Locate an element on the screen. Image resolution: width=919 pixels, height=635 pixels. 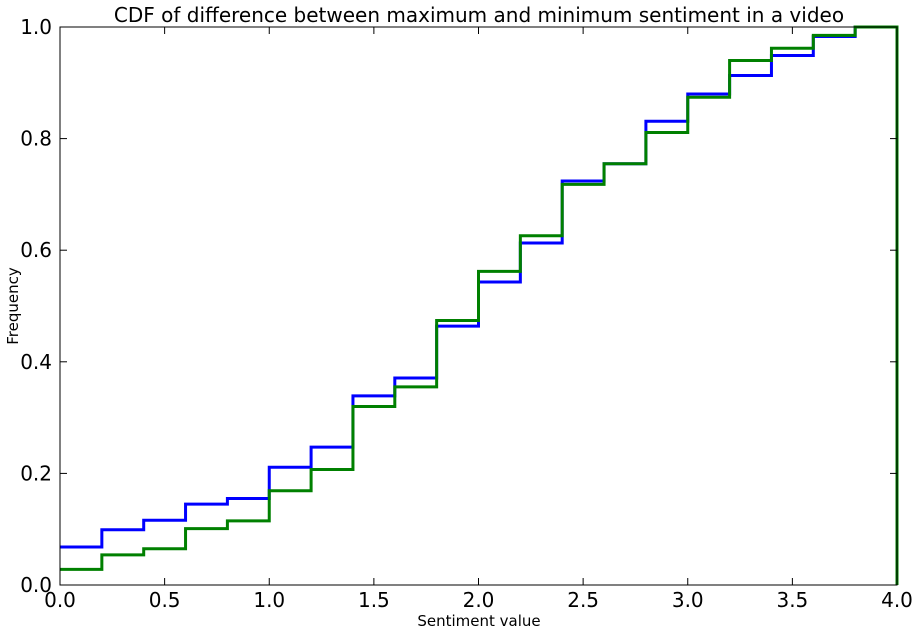
y-tick-label: 0.2 is located at coordinates (36, 473).